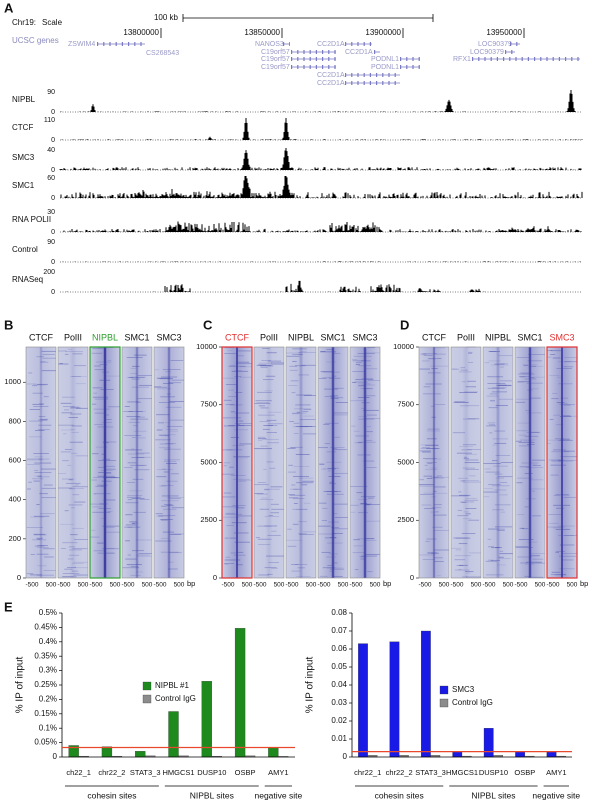 This screenshot has width=592, height=805. Describe the element at coordinates (48, 699) in the screenshot. I see `y-tick-label: 0.2%` at that location.